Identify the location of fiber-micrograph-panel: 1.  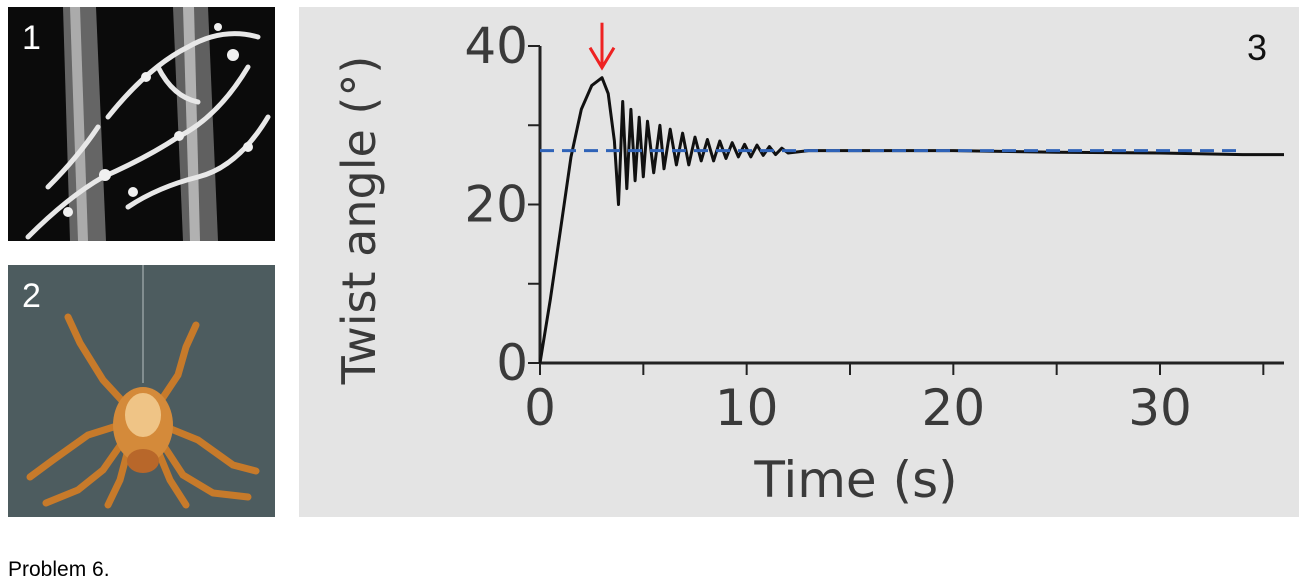
(141, 124).